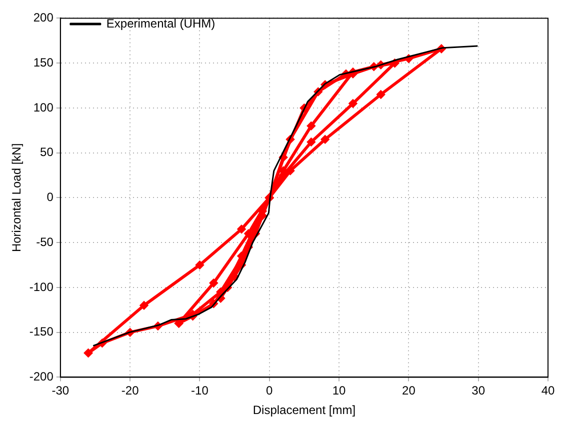  What do you see at coordinates (43, 62) in the screenshot?
I see `y-tick-label: 150` at bounding box center [43, 62].